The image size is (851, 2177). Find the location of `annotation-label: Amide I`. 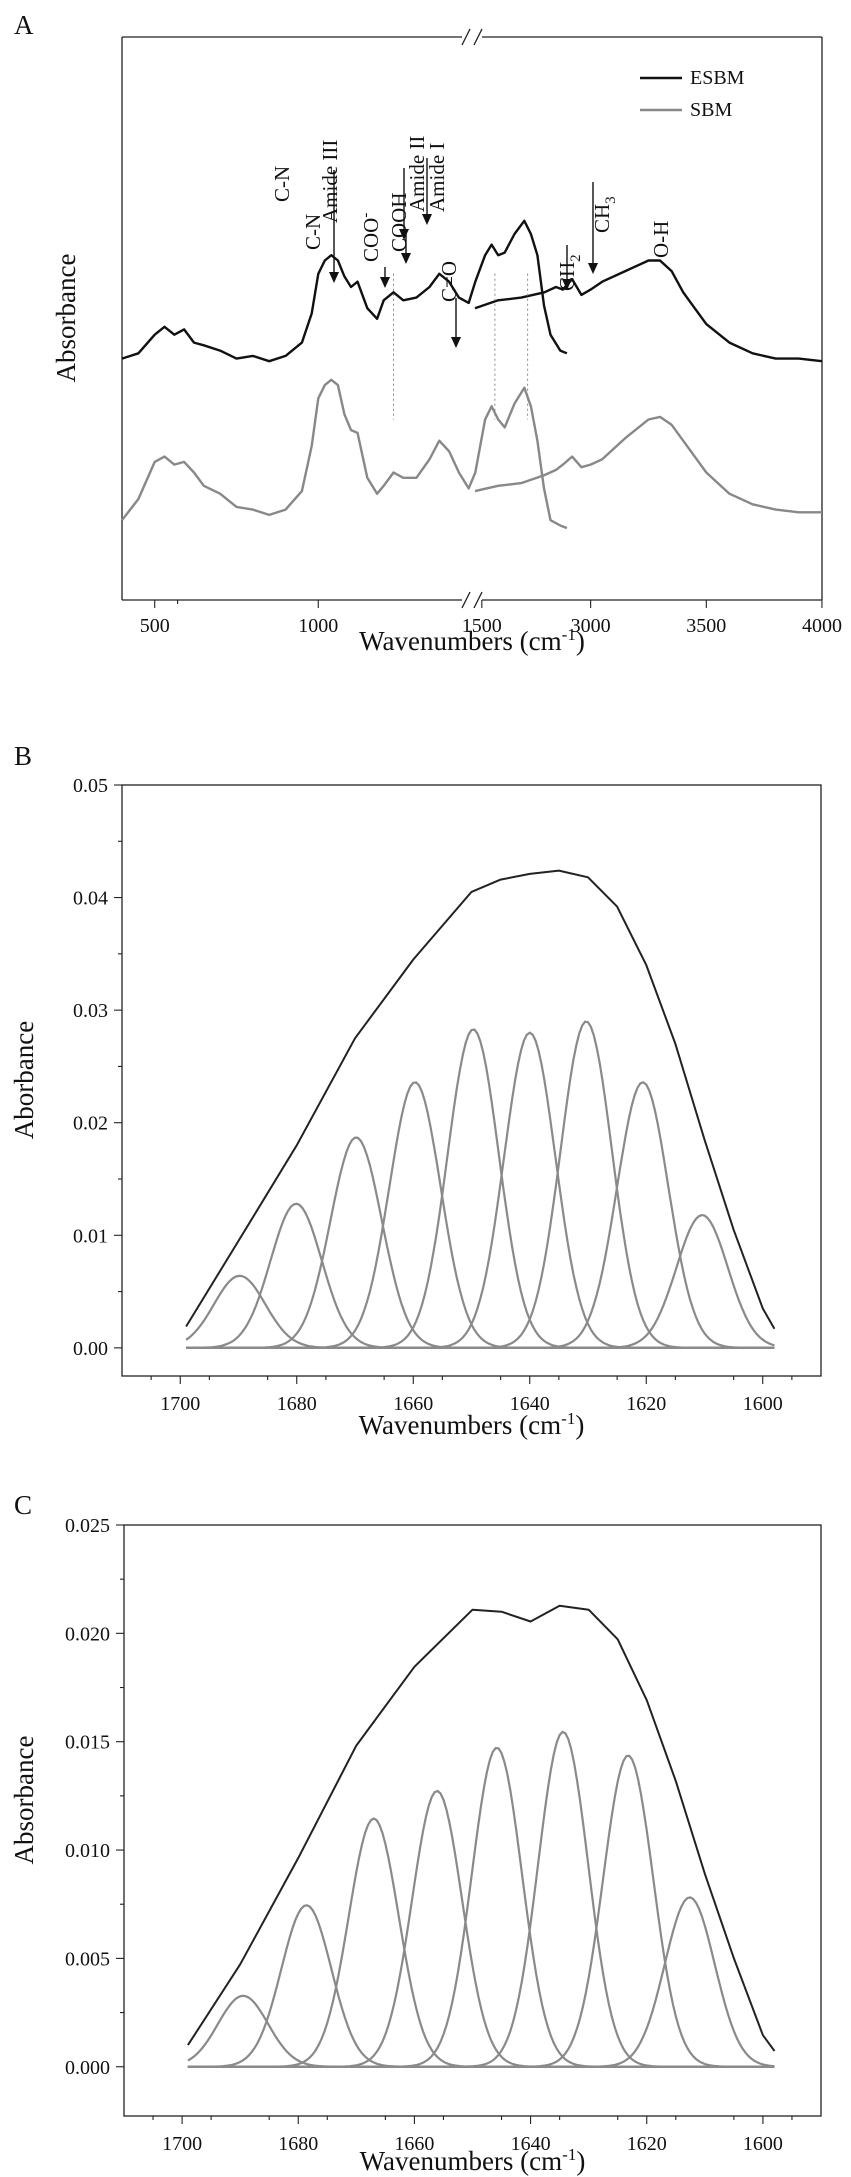

annotation-label: Amide I is located at coordinates (437, 177).